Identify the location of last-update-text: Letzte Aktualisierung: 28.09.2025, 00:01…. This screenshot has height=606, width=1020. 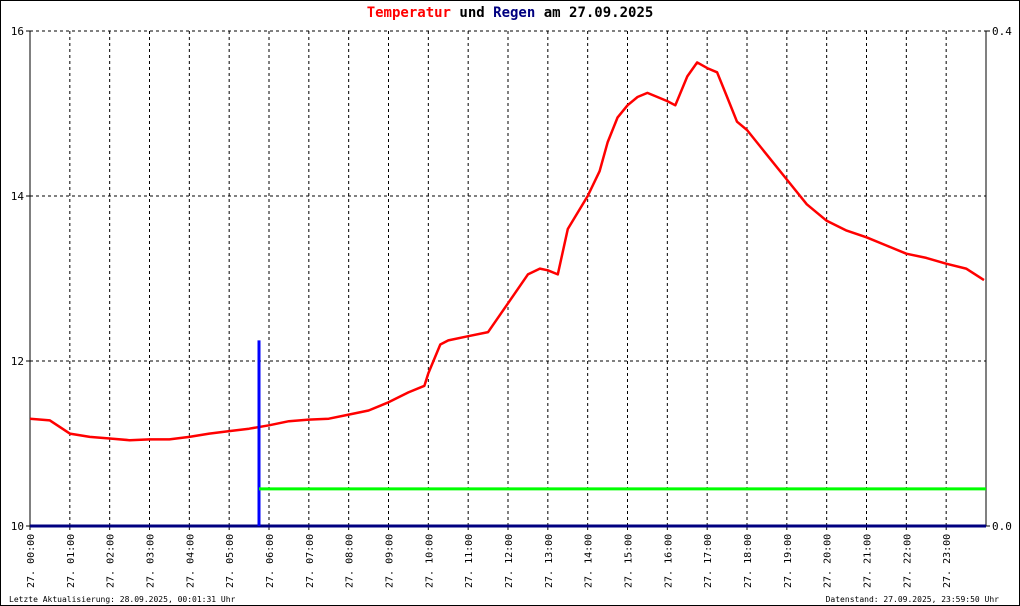
(122, 599).